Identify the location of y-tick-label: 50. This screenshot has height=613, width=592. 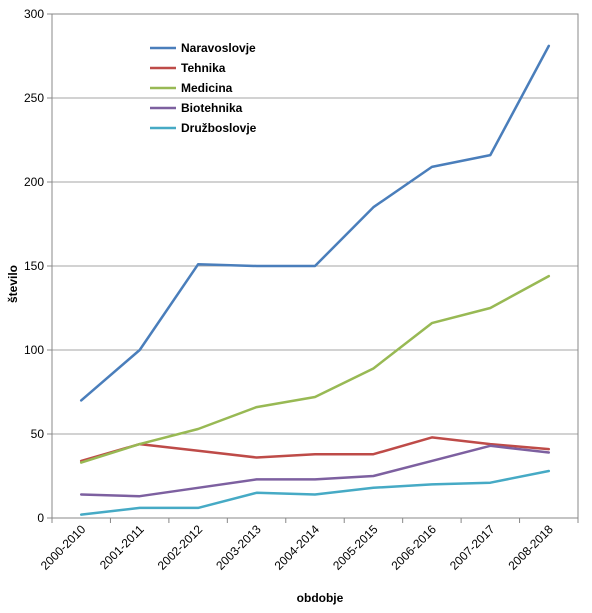
(38, 434).